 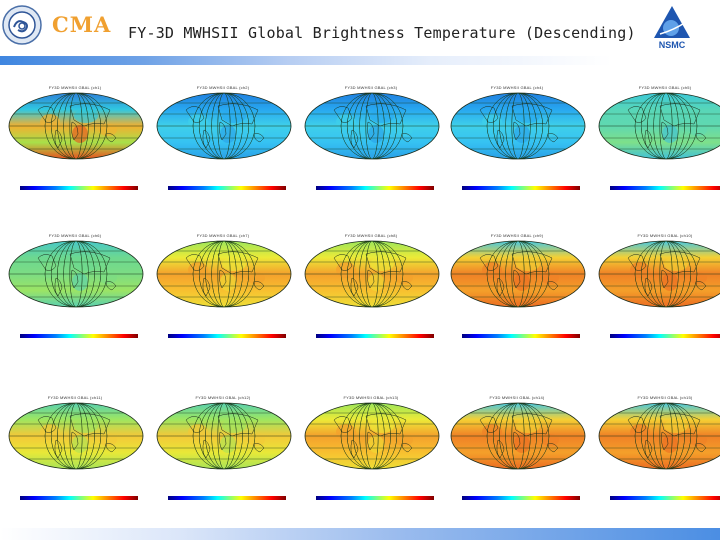 What do you see at coordinates (517, 397) in the screenshot?
I see `panel-title: FY3D MWHSII GBAL (ch14)` at bounding box center [517, 397].